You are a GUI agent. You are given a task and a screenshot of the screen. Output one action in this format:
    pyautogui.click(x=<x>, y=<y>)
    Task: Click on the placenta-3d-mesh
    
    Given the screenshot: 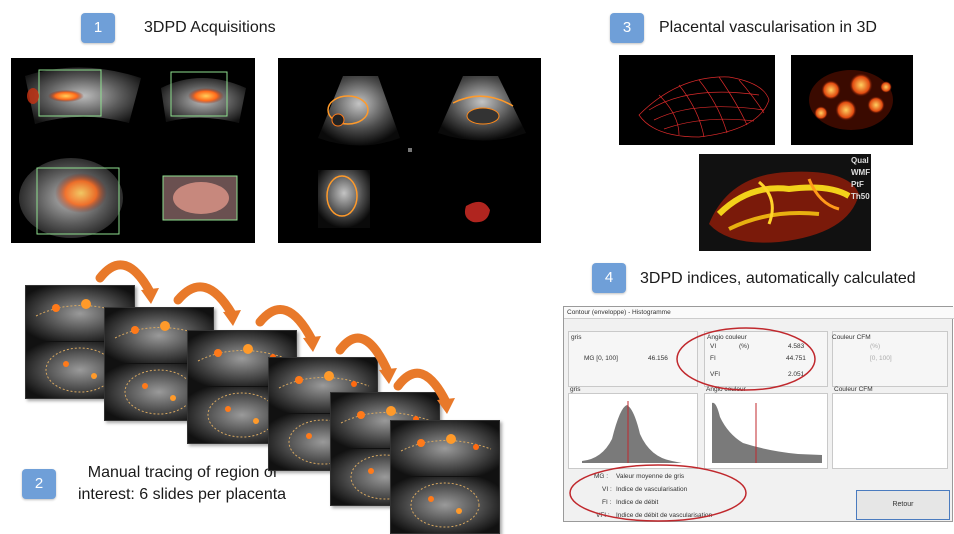 What is the action you would take?
    pyautogui.click(x=697, y=100)
    